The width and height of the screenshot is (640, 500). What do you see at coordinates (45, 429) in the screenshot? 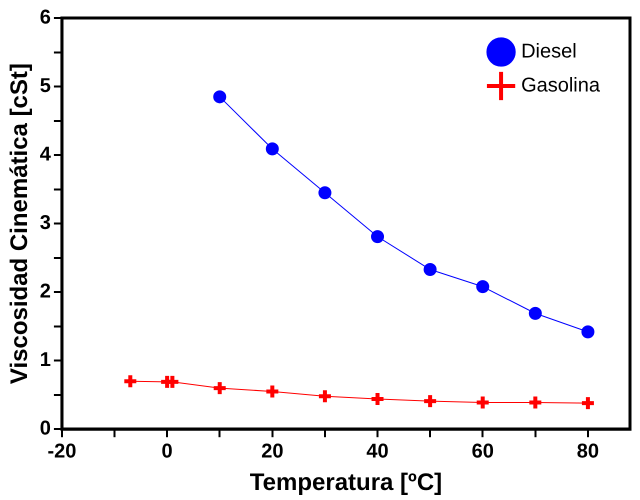
I see `y-tick-label: 0` at bounding box center [45, 429].